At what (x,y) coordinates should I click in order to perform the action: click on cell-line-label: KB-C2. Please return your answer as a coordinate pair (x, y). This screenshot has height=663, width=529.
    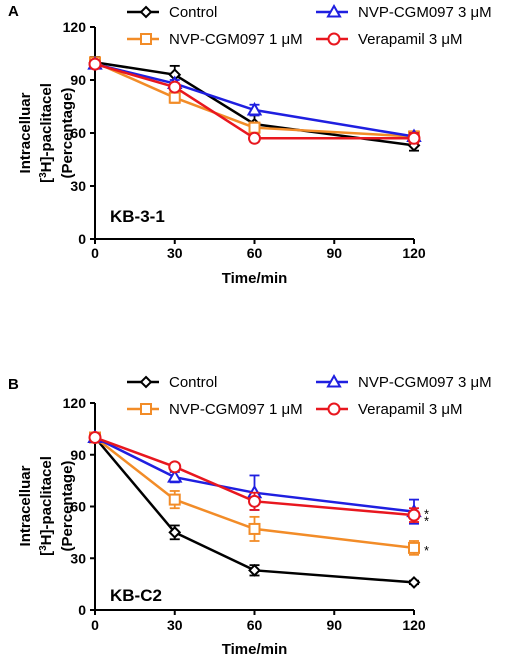
    Looking at the image, I should click on (136, 595).